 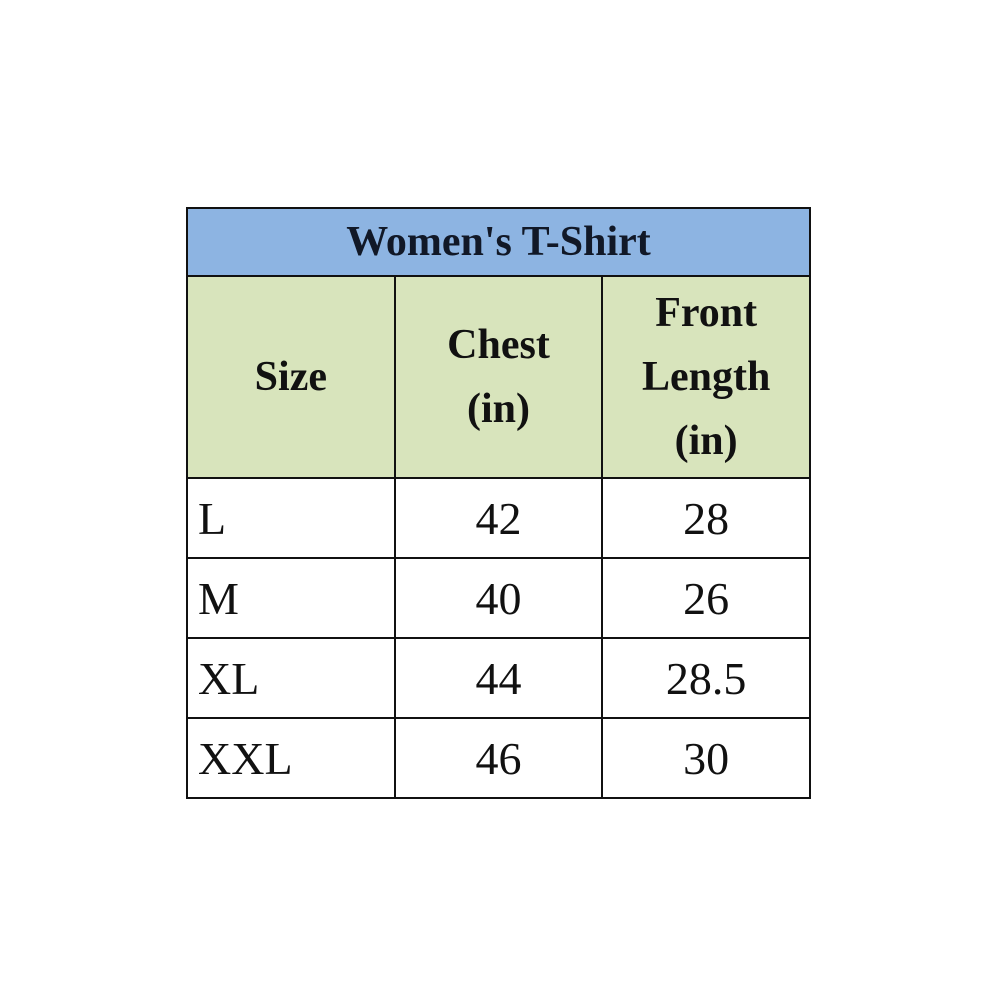 I want to click on table-row: M 40 26, so click(x=498, y=598).